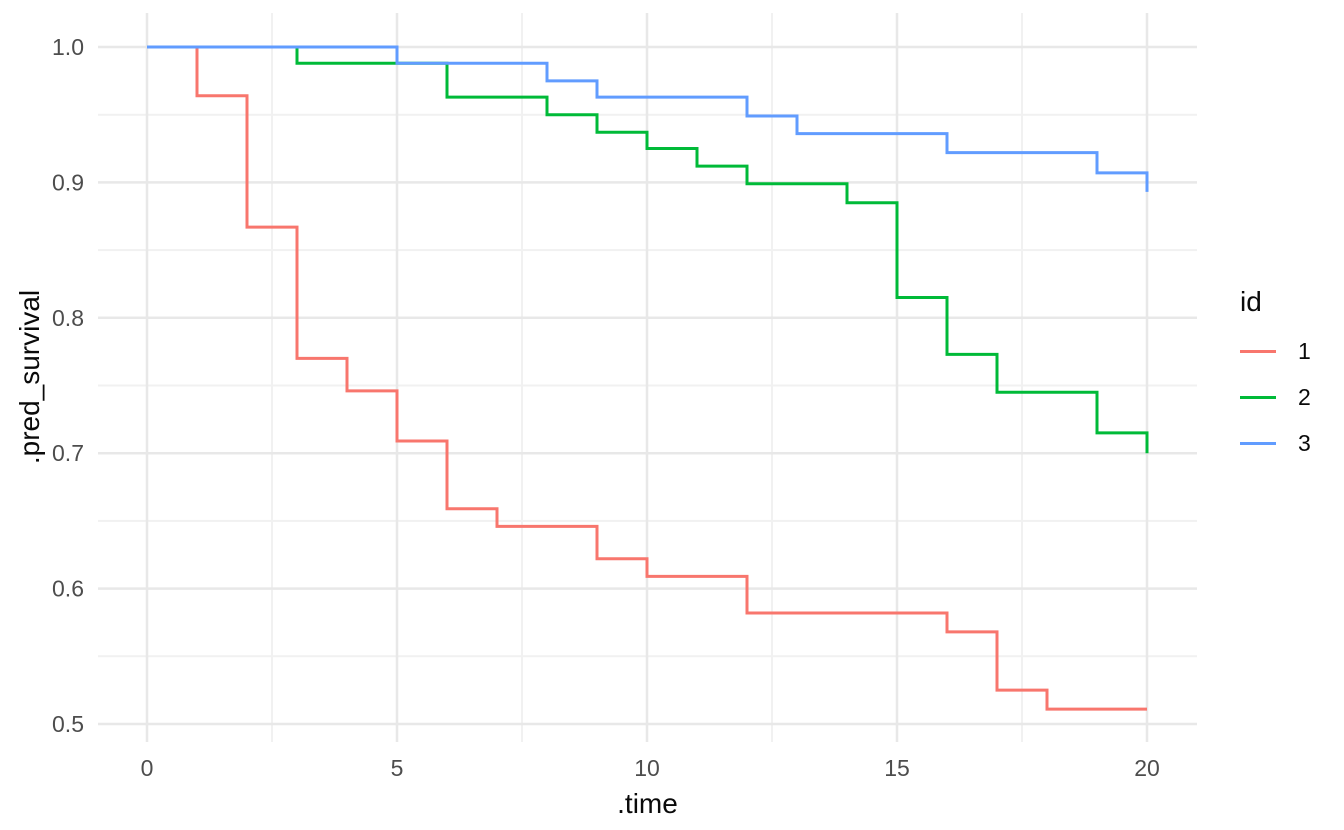 The height and width of the screenshot is (830, 1344). I want to click on x-tick-label: 5, so click(397, 768).